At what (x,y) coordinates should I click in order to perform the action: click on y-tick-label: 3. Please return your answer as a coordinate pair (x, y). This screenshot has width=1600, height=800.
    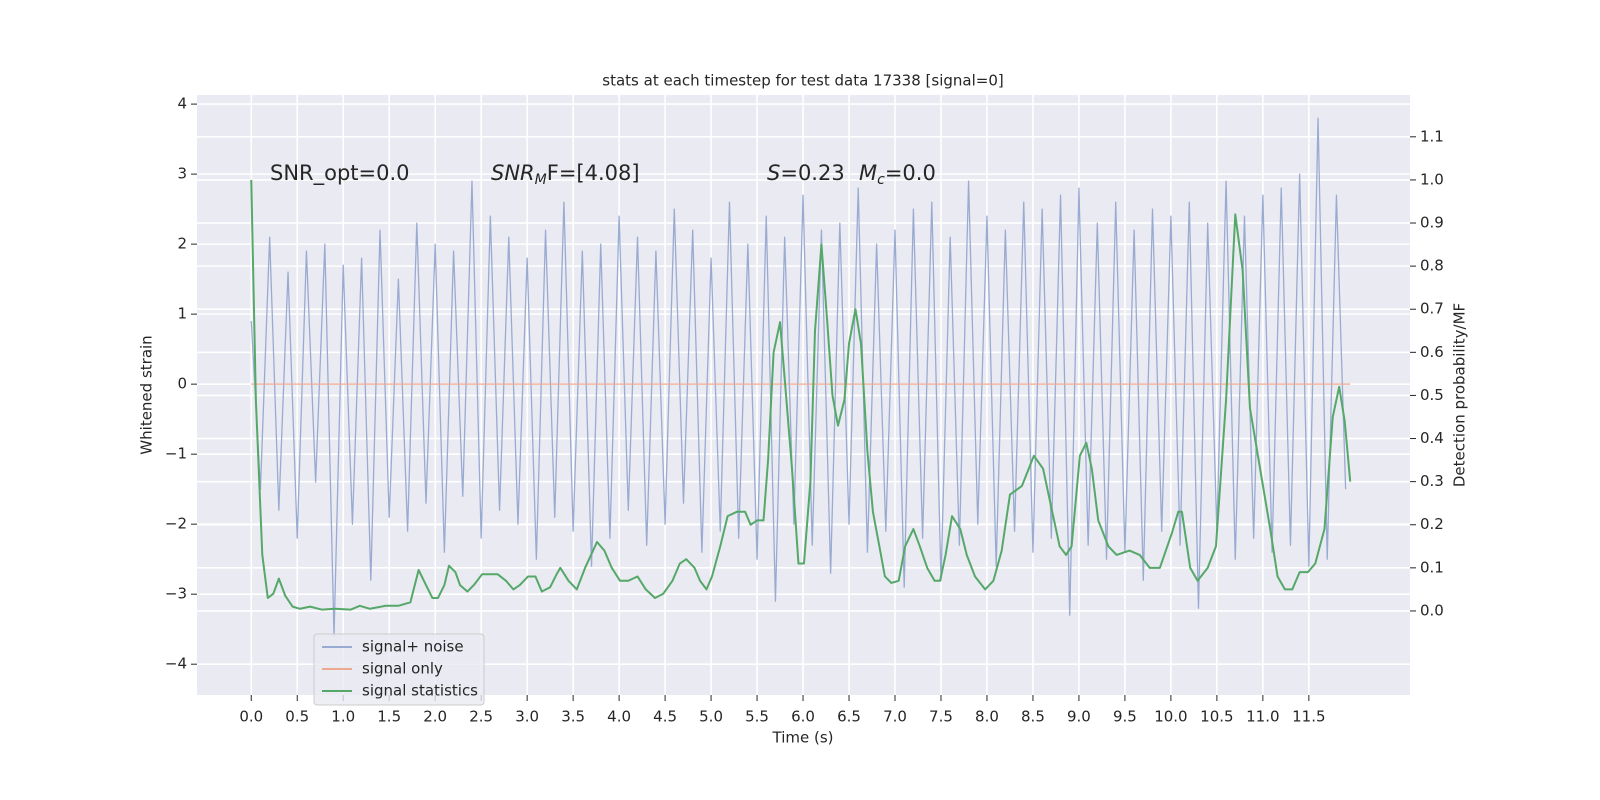
    Looking at the image, I should click on (182, 174).